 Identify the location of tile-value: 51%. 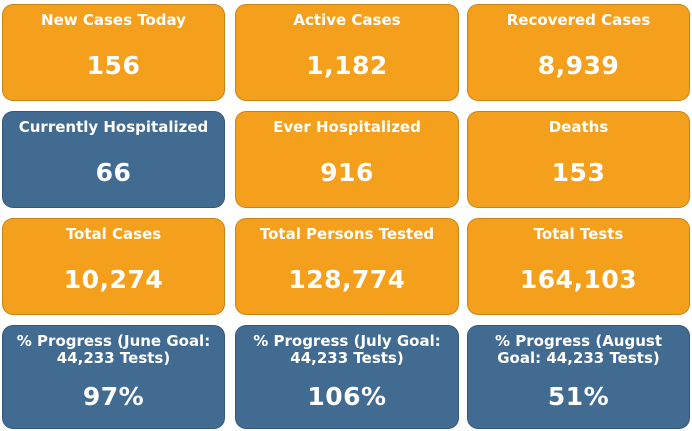
(578, 396).